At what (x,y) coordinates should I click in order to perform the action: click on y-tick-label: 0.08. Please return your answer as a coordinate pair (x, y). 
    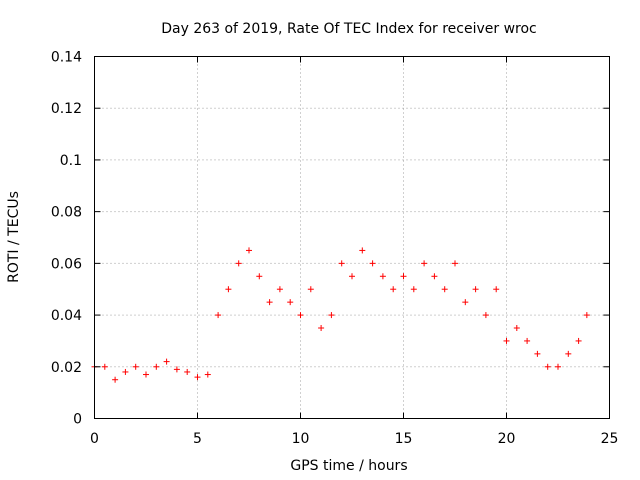
    Looking at the image, I should click on (66, 213).